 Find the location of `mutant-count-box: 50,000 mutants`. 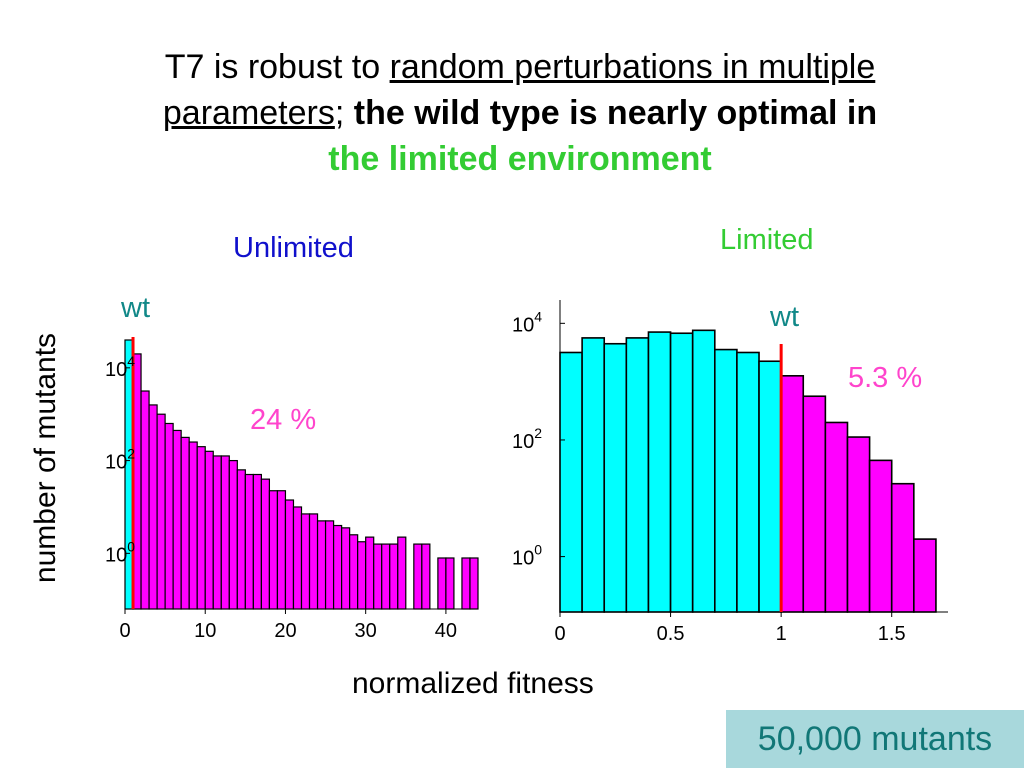

mutant-count-box: 50,000 mutants is located at coordinates (875, 739).